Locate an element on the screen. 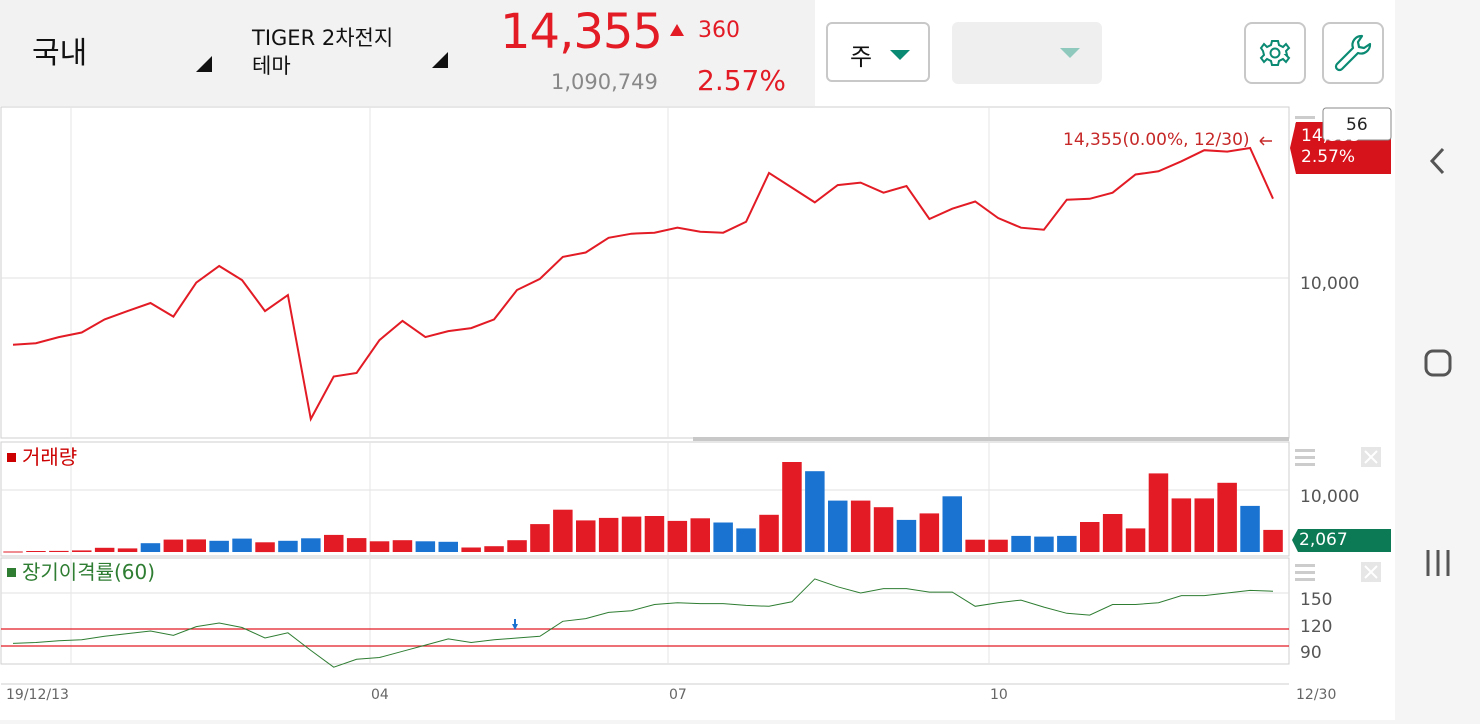  market-dropdown-icon is located at coordinates (204, 64).